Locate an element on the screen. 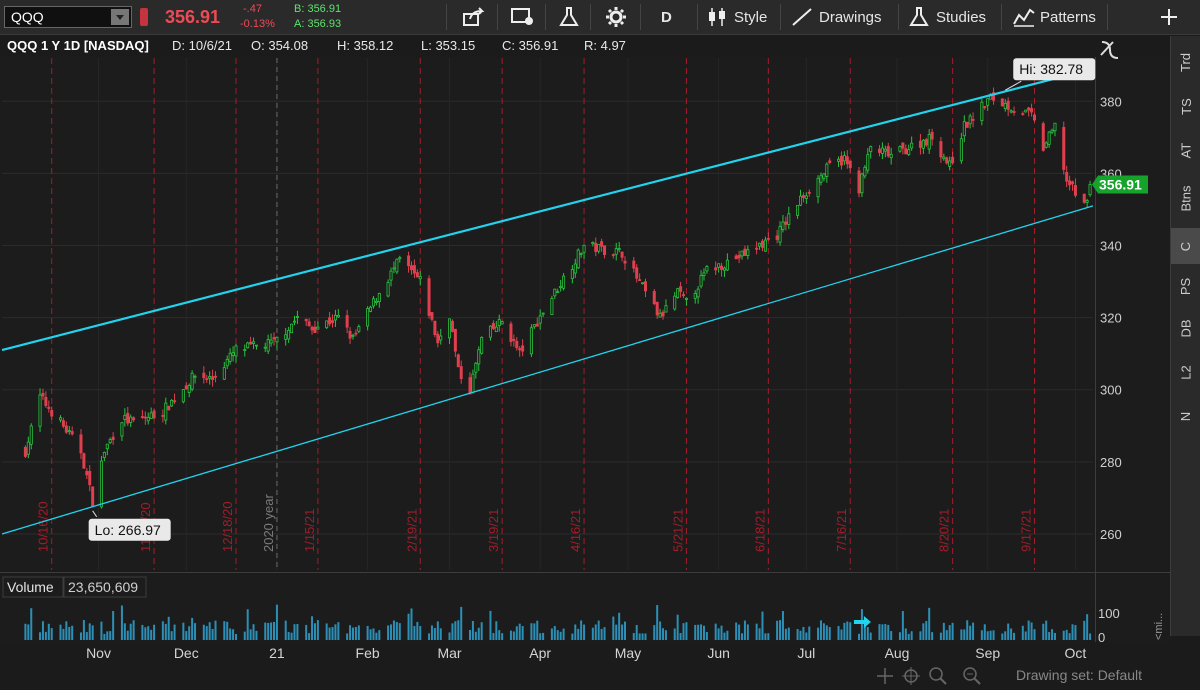 Image resolution: width=1200 pixels, height=690 pixels. patterns-icon is located at coordinates (1024, 17).